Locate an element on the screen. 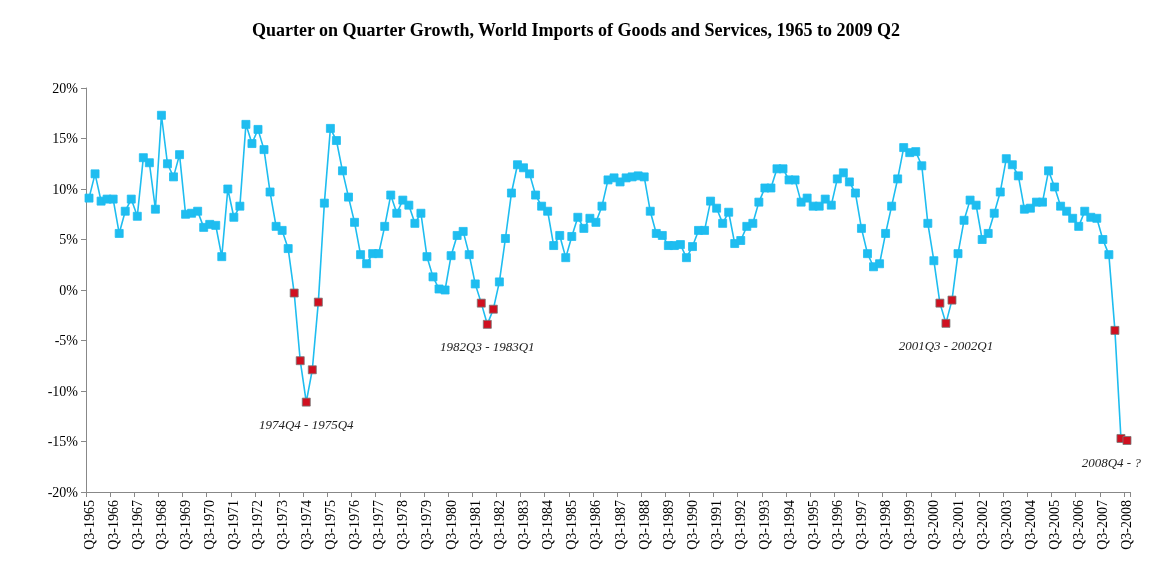 This screenshot has height=578, width=1152. x-tick-label: Q3-1981 is located at coordinates (475, 525).